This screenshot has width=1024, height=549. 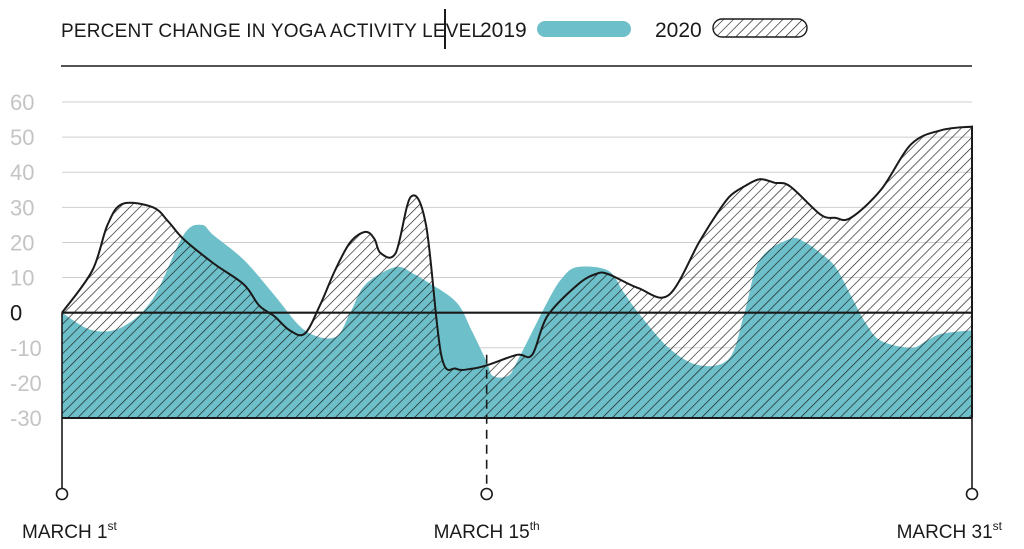 What do you see at coordinates (26, 383) in the screenshot?
I see `y-tick-label: -20` at bounding box center [26, 383].